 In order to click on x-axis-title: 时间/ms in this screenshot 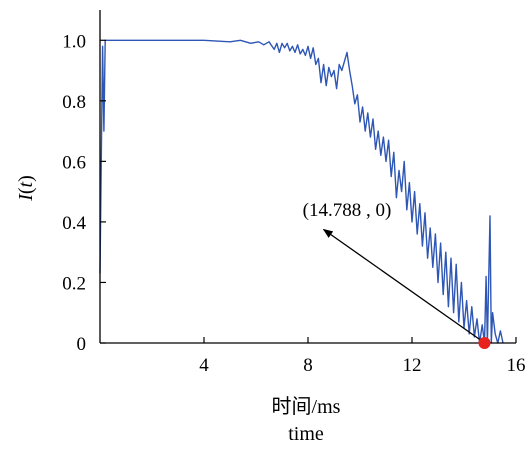, I will do `click(306, 406)`.